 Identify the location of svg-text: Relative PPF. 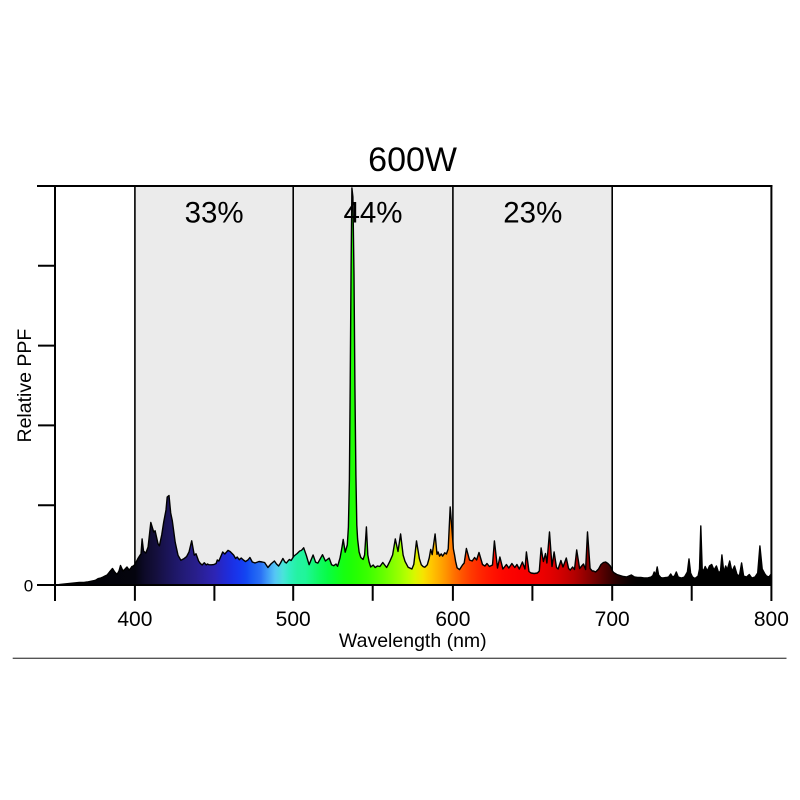
(25, 386).